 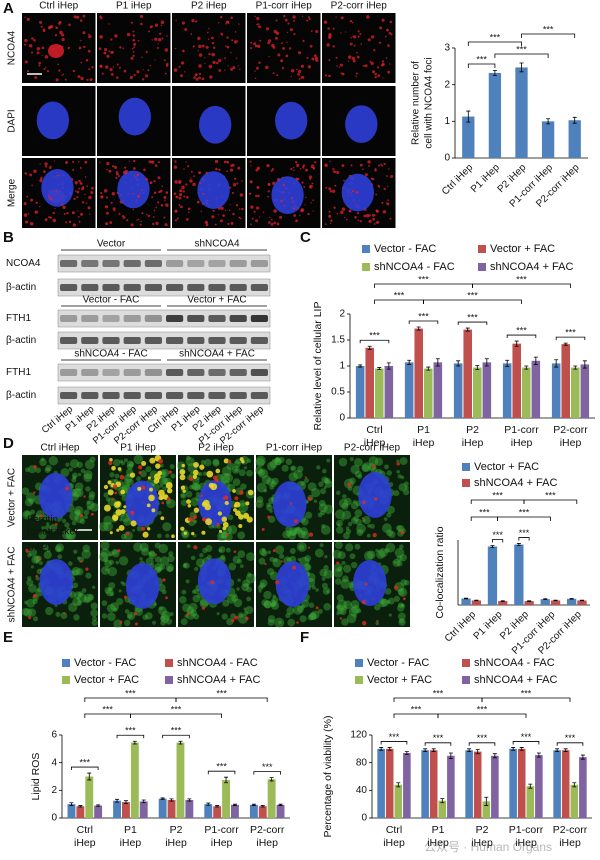 I want to click on legend-swatch, so click(x=466, y=483).